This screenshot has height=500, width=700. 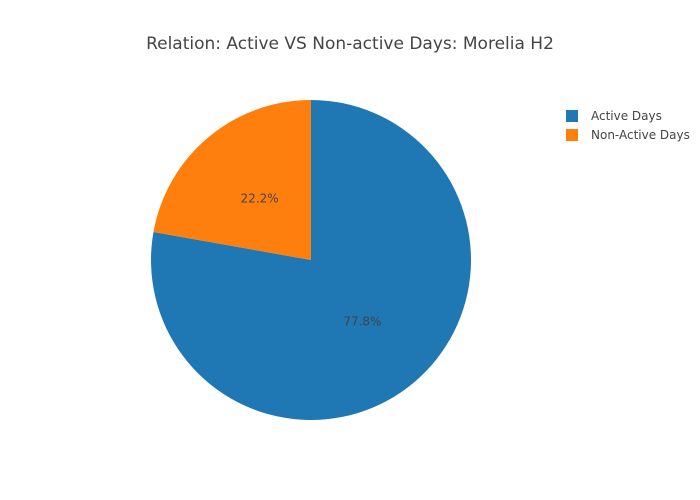 I want to click on legend-label-non-active-days: Non-Active Days, so click(x=640, y=134).